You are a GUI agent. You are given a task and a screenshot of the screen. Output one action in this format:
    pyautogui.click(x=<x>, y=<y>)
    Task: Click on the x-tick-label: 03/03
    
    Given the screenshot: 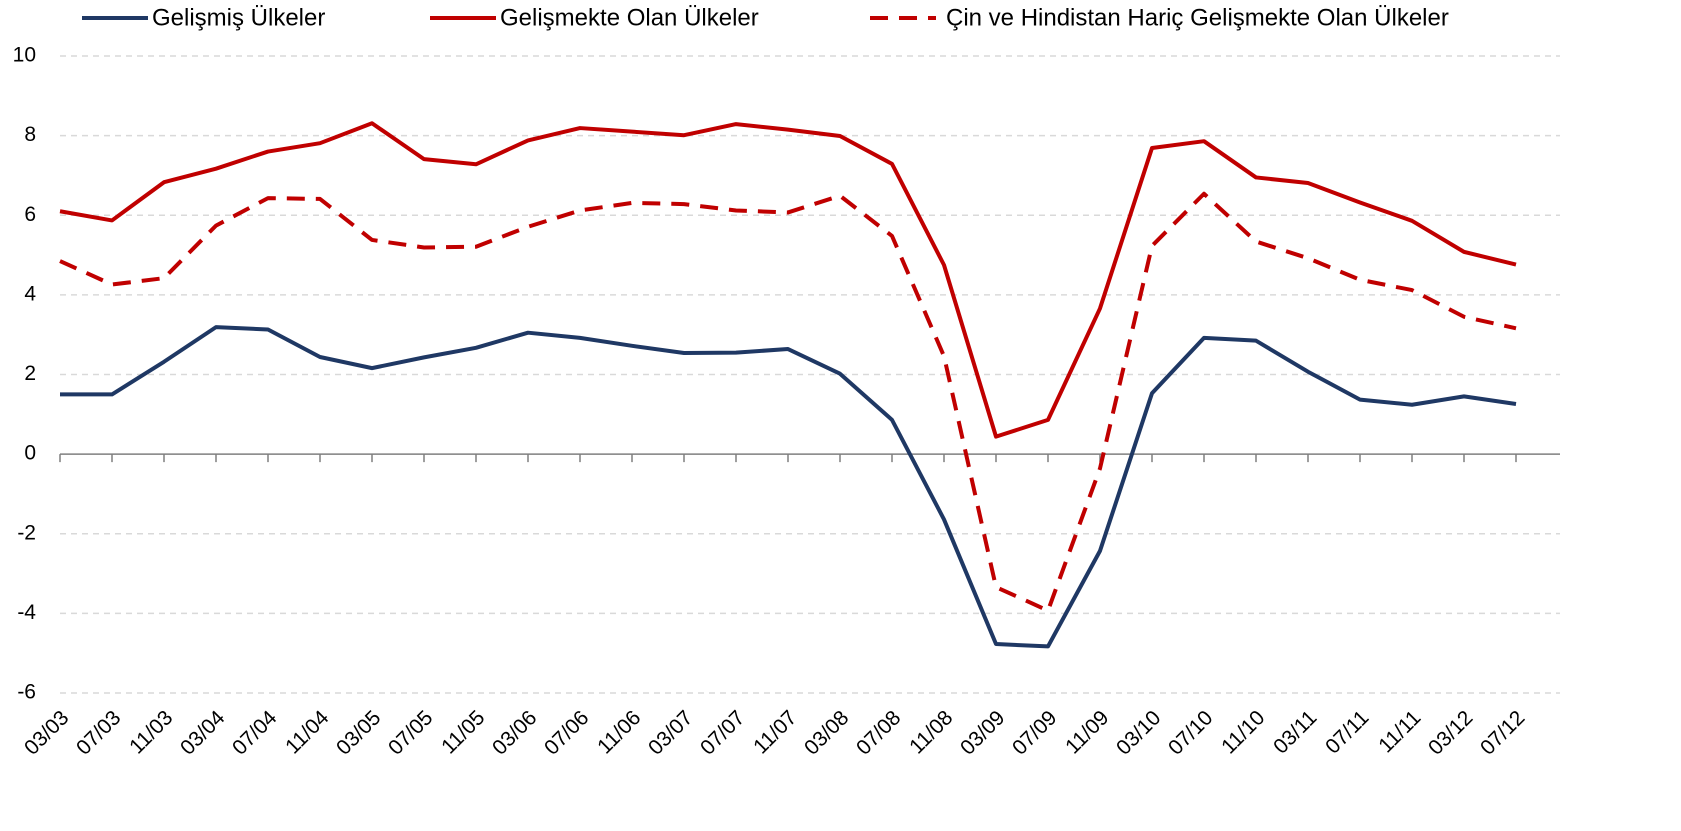 What is the action you would take?
    pyautogui.click(x=46, y=732)
    